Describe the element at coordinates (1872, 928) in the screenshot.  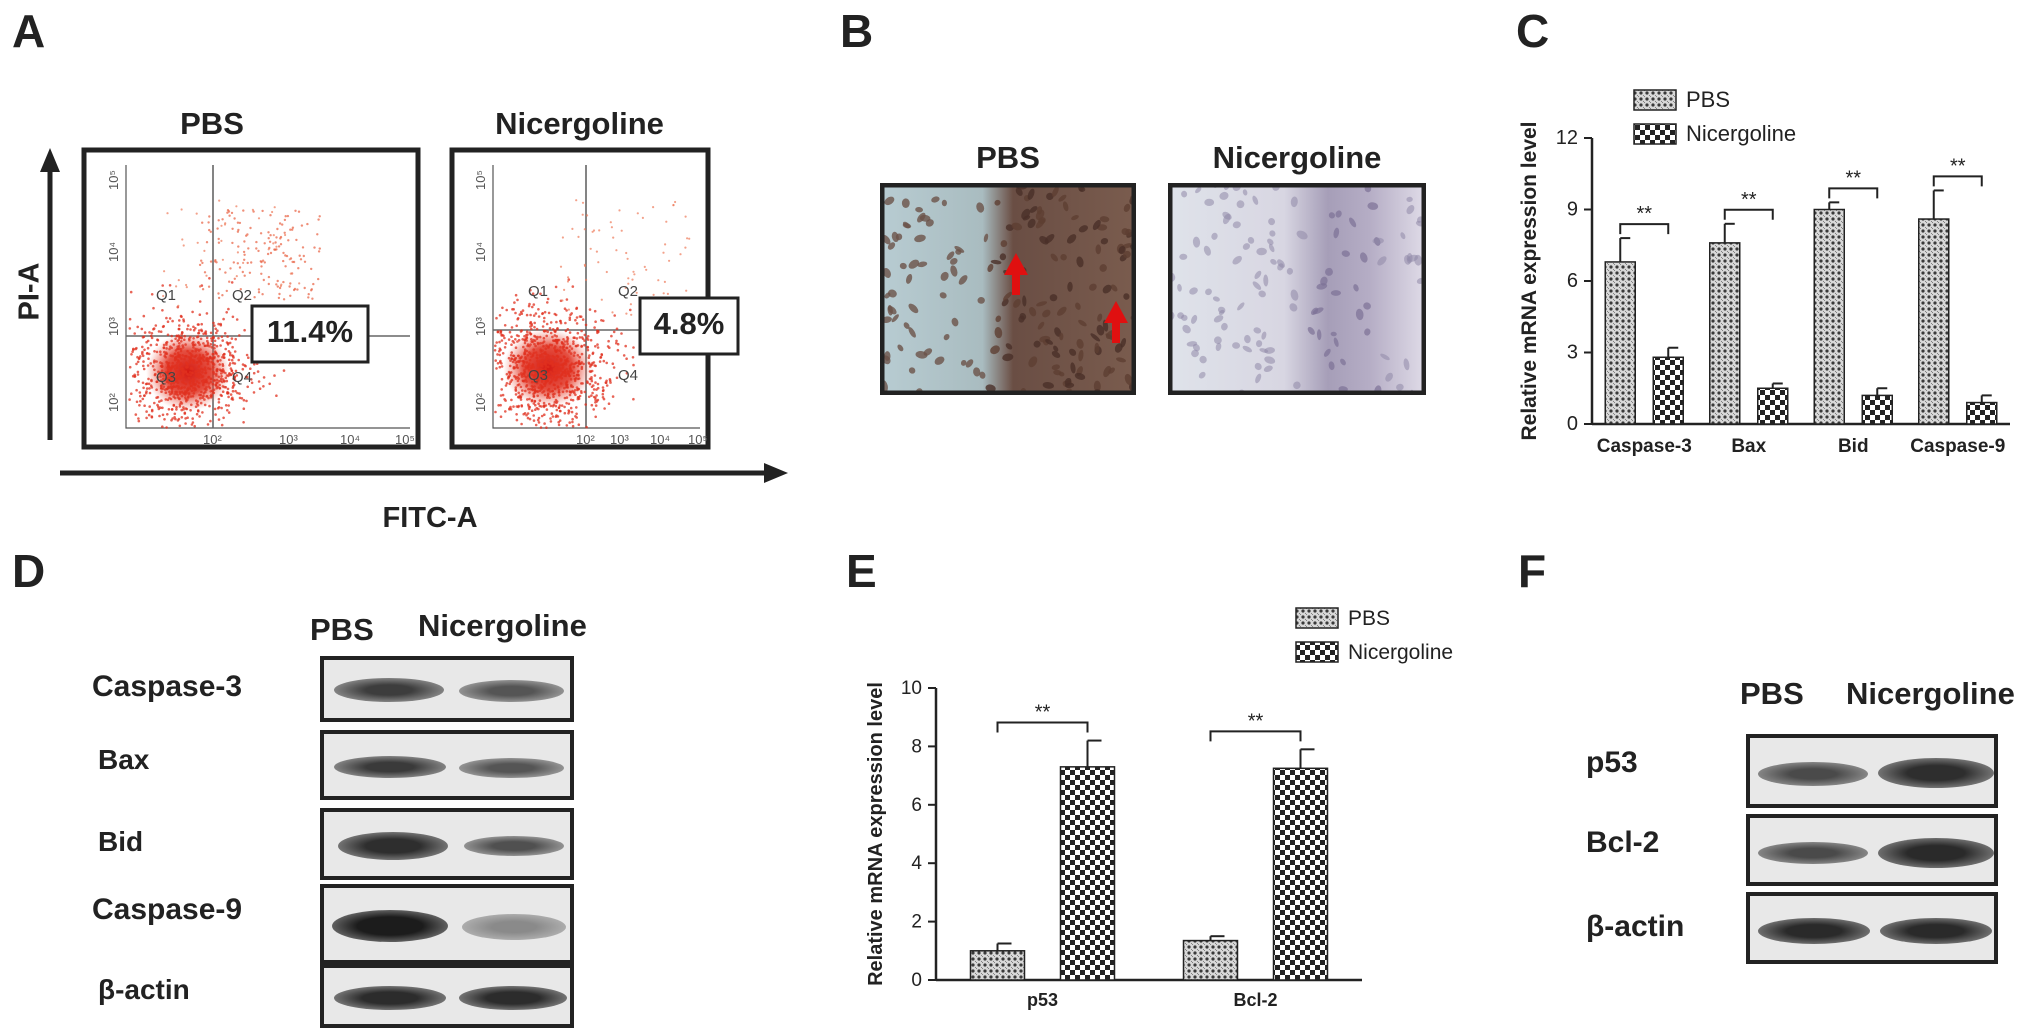
I see `blot-f-strip-beta-actin` at that location.